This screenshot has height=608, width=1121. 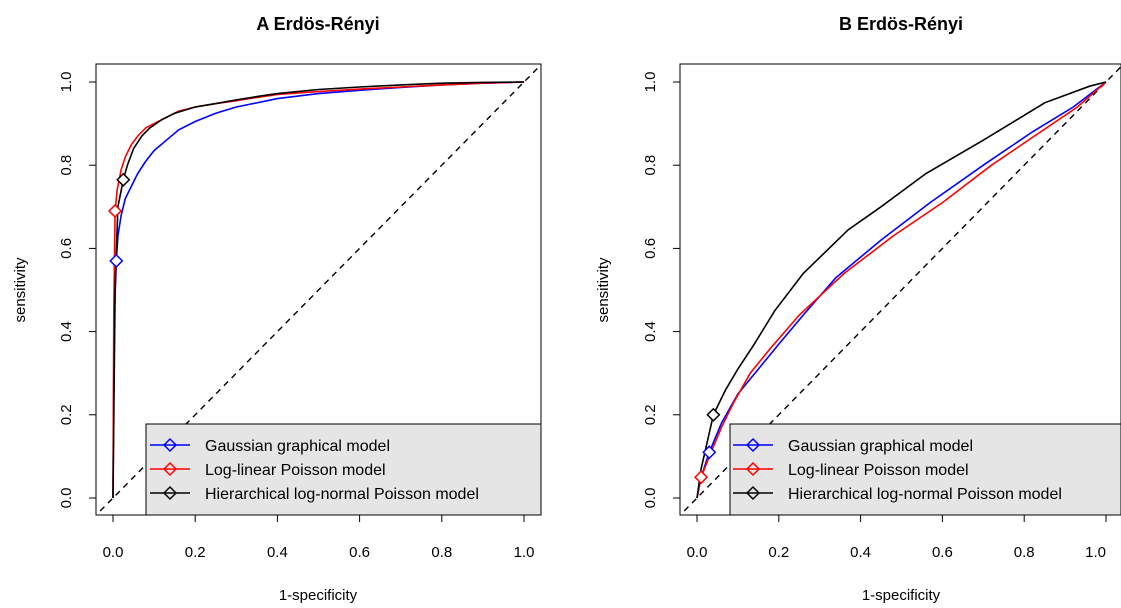 I want to click on panel-b-title: B Erdös-Rényi, so click(x=901, y=24).